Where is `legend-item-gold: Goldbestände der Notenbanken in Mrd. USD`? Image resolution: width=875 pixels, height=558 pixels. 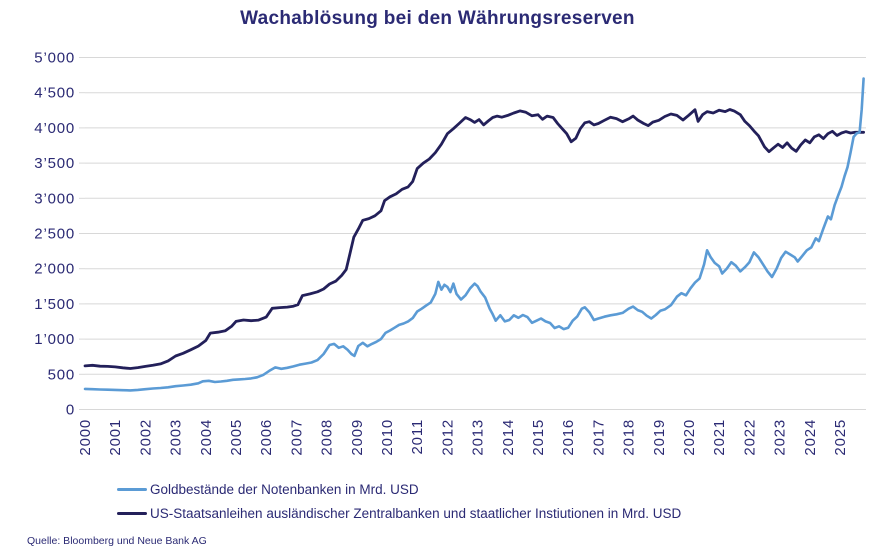 legend-item-gold: Goldbestände der Notenbanken in Mrd. USD is located at coordinates (399, 489).